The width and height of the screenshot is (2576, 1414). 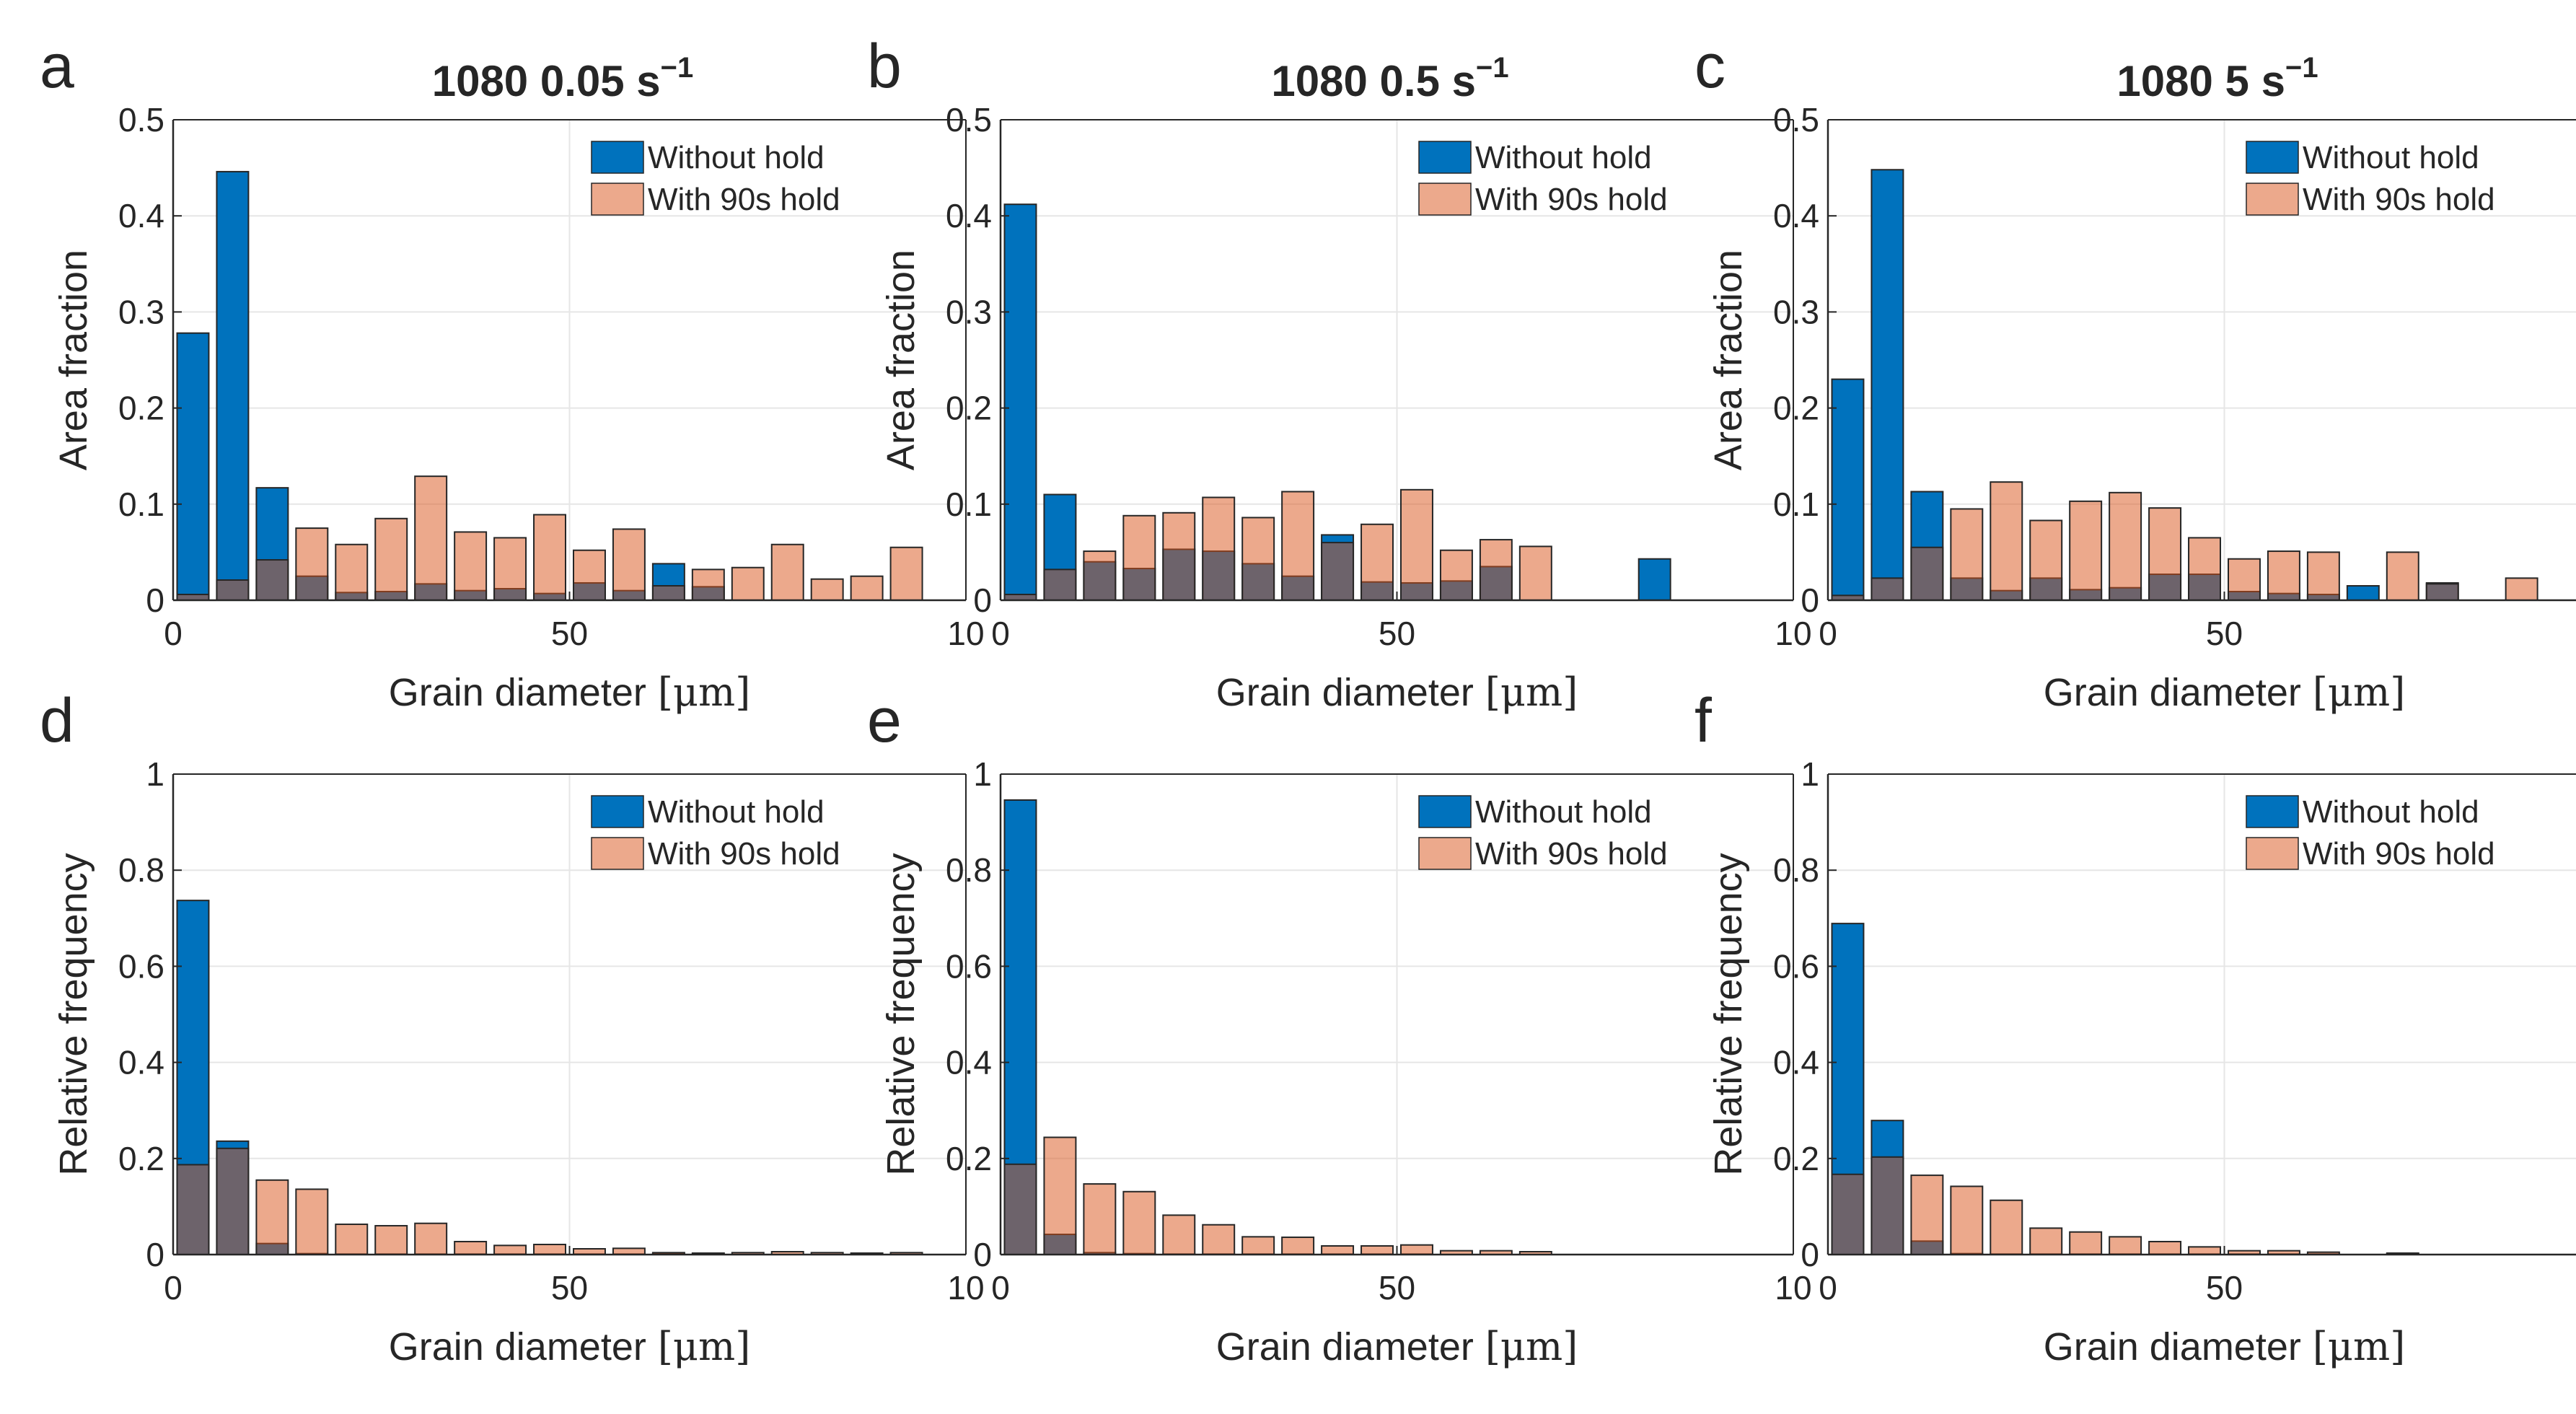 I want to click on x-tick-label: 50, so click(x=2224, y=633).